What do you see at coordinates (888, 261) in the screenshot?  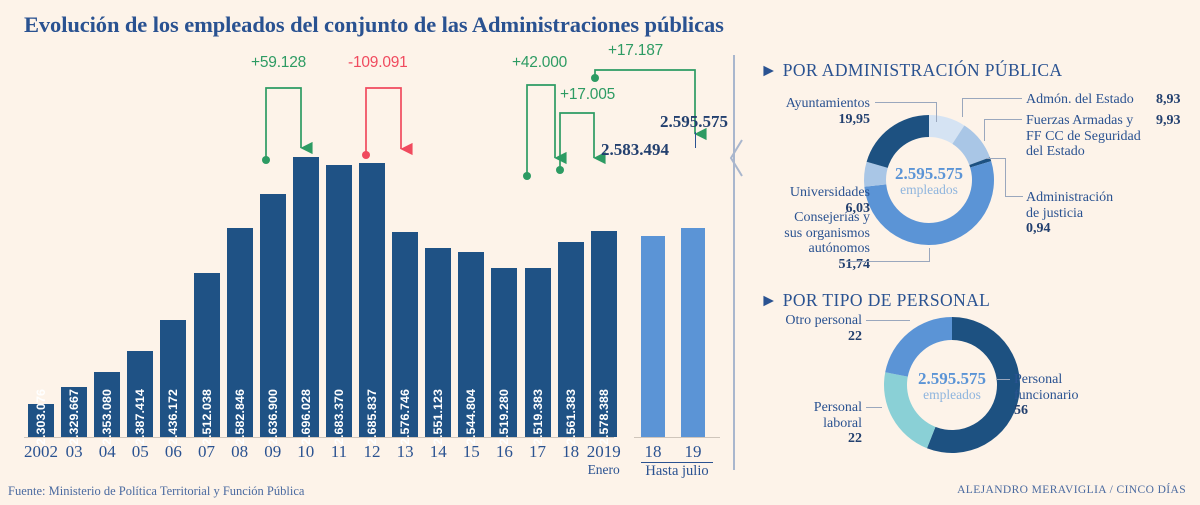 I see `leader-consejerias` at bounding box center [888, 261].